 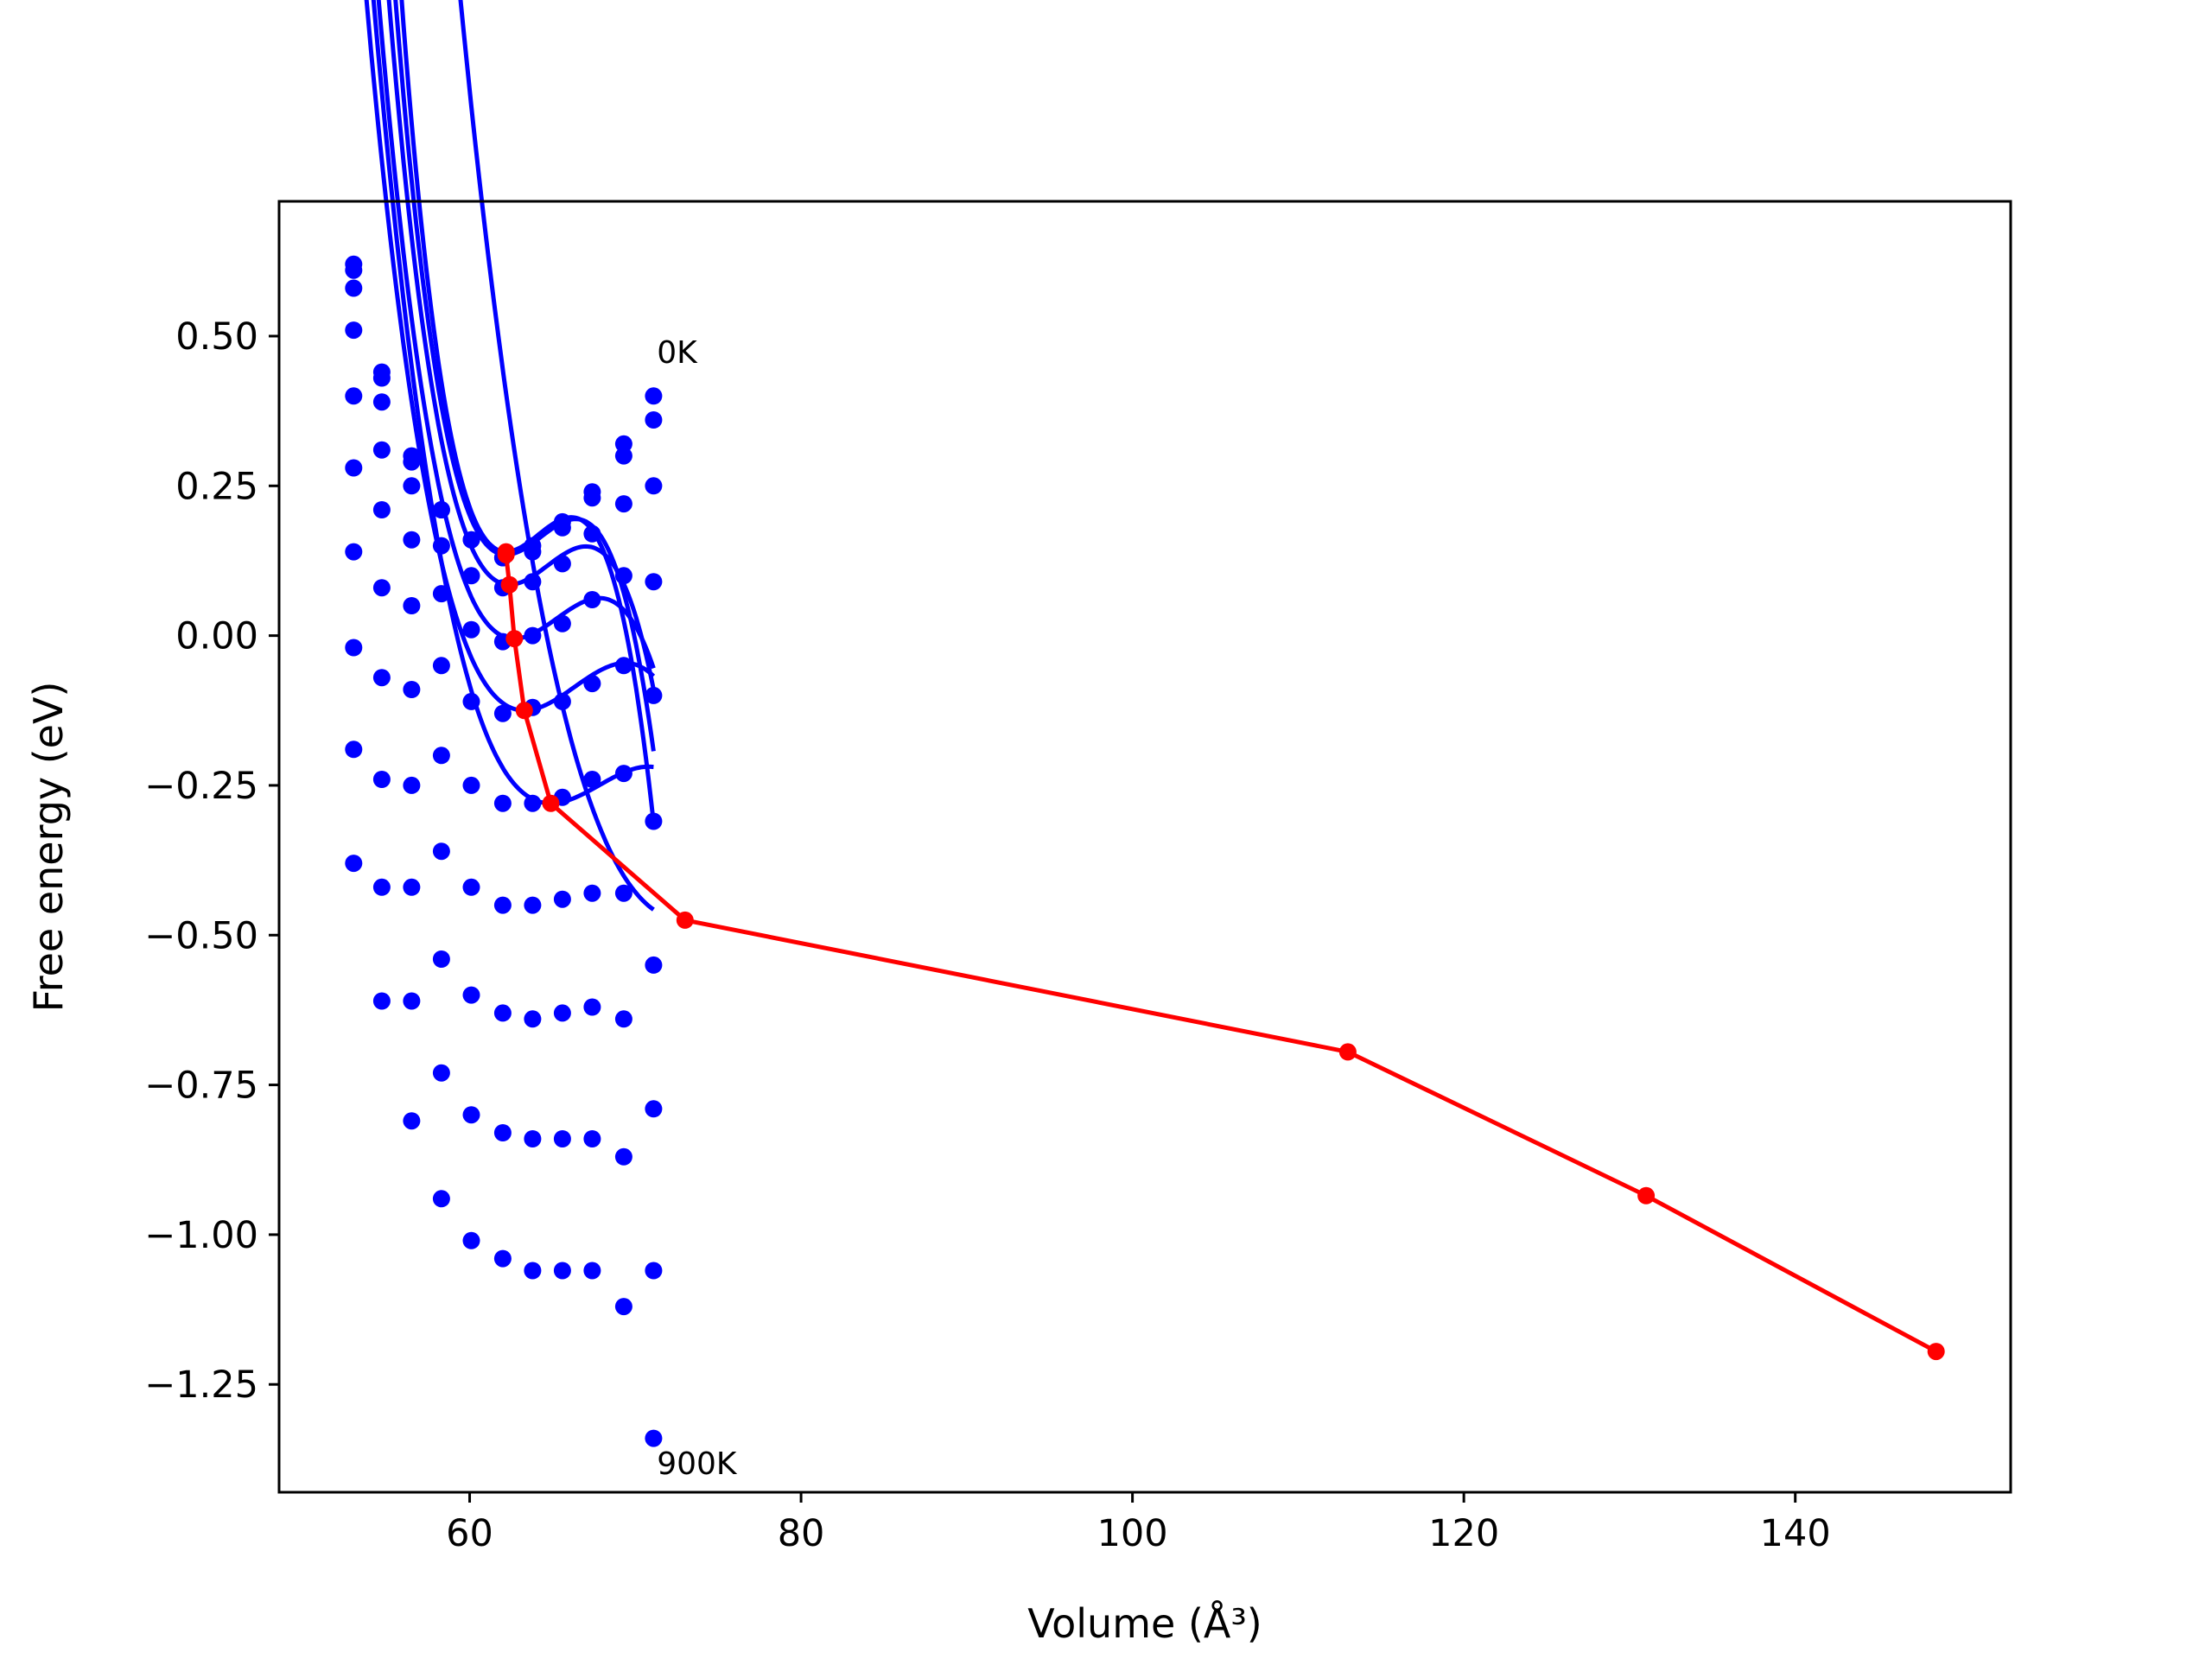 I want to click on annotation-label: 900K, so click(x=697, y=1464).